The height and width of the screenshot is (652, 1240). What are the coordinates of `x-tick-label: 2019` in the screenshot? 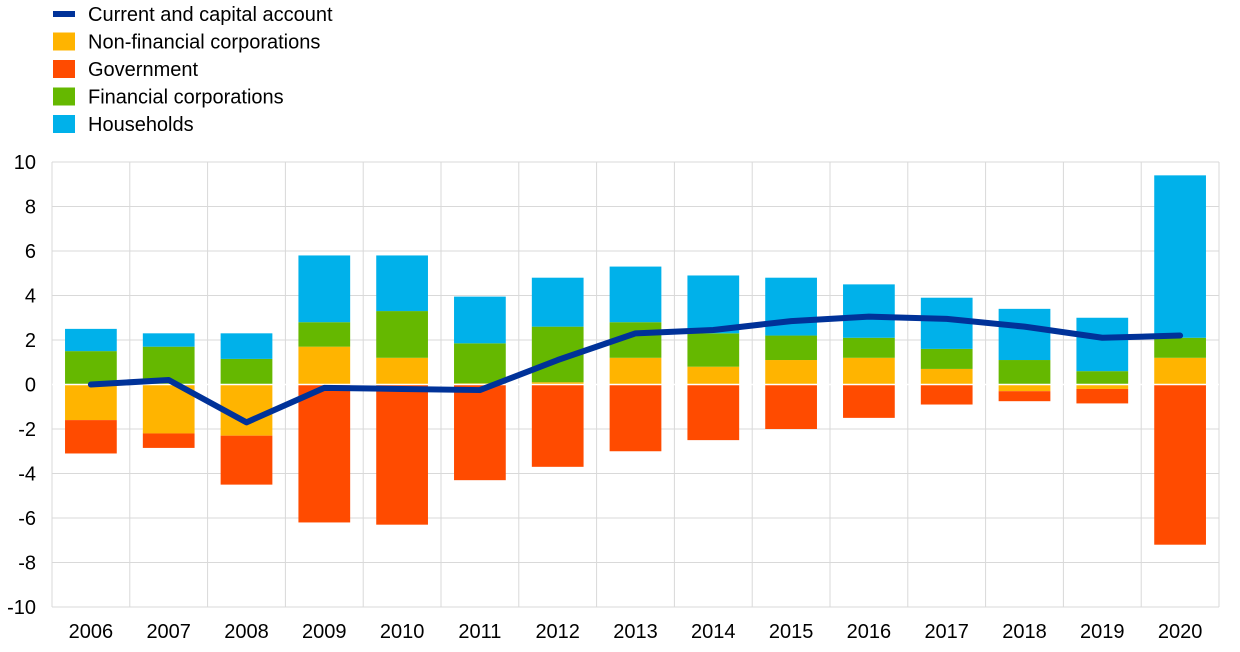 It's located at (1102, 632).